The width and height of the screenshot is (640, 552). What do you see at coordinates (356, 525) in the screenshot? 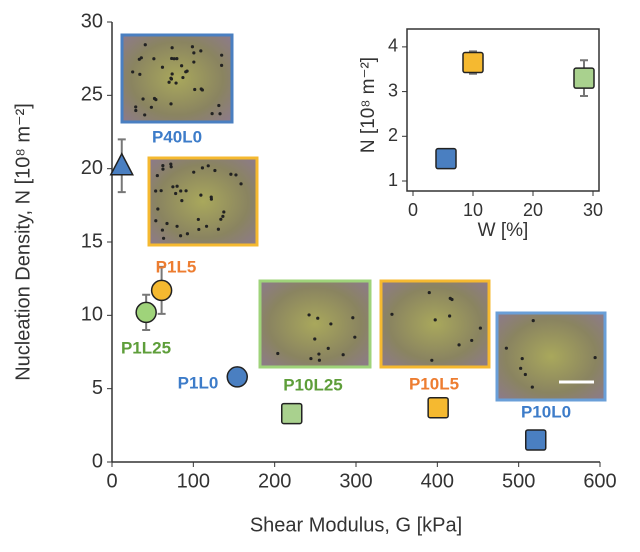
I see `x-axis-label: Shear Modulus, G [kPa]` at bounding box center [356, 525].